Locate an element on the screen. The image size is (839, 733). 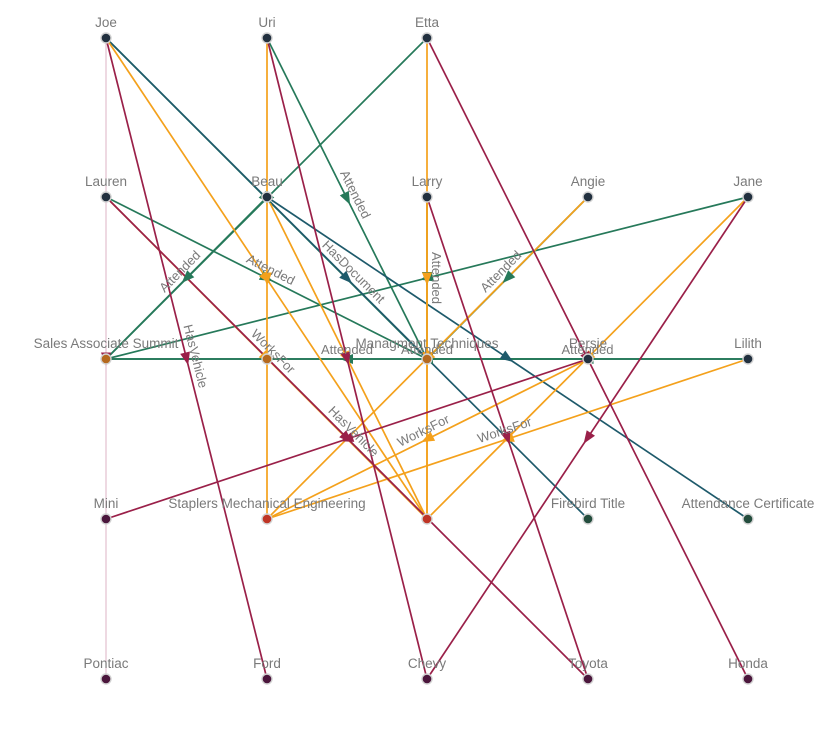
node-ford is located at coordinates (267, 679).